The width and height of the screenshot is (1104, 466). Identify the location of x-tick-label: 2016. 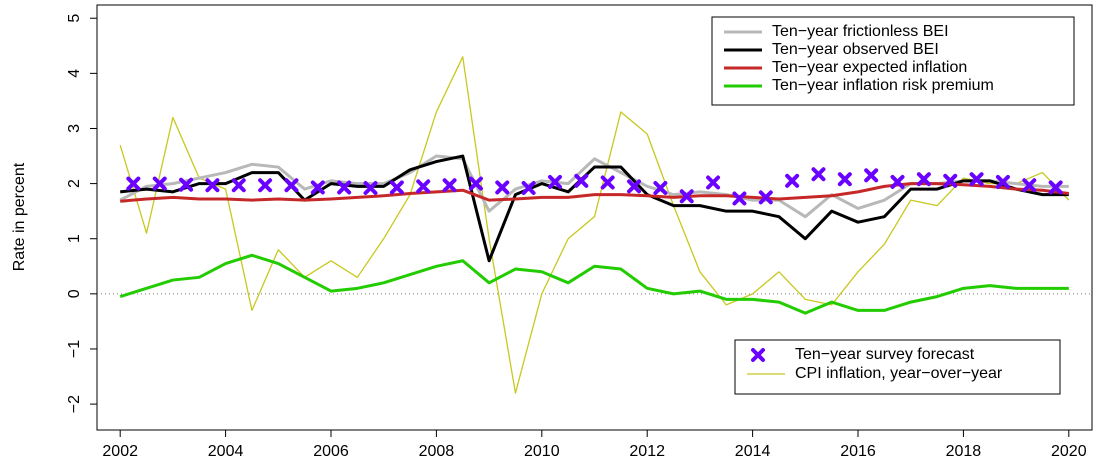
(858, 451).